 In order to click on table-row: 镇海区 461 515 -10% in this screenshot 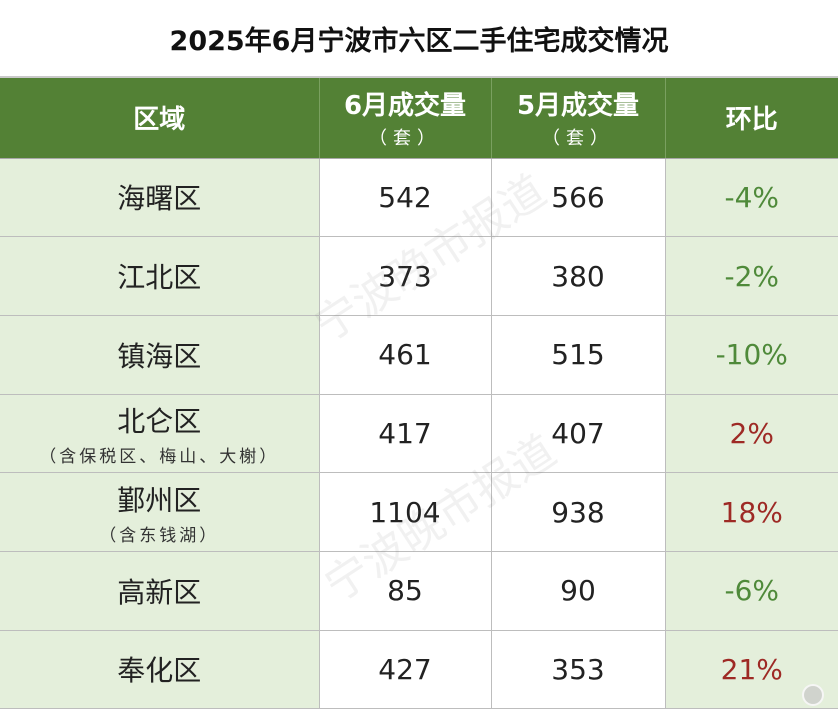, I will do `click(419, 355)`.